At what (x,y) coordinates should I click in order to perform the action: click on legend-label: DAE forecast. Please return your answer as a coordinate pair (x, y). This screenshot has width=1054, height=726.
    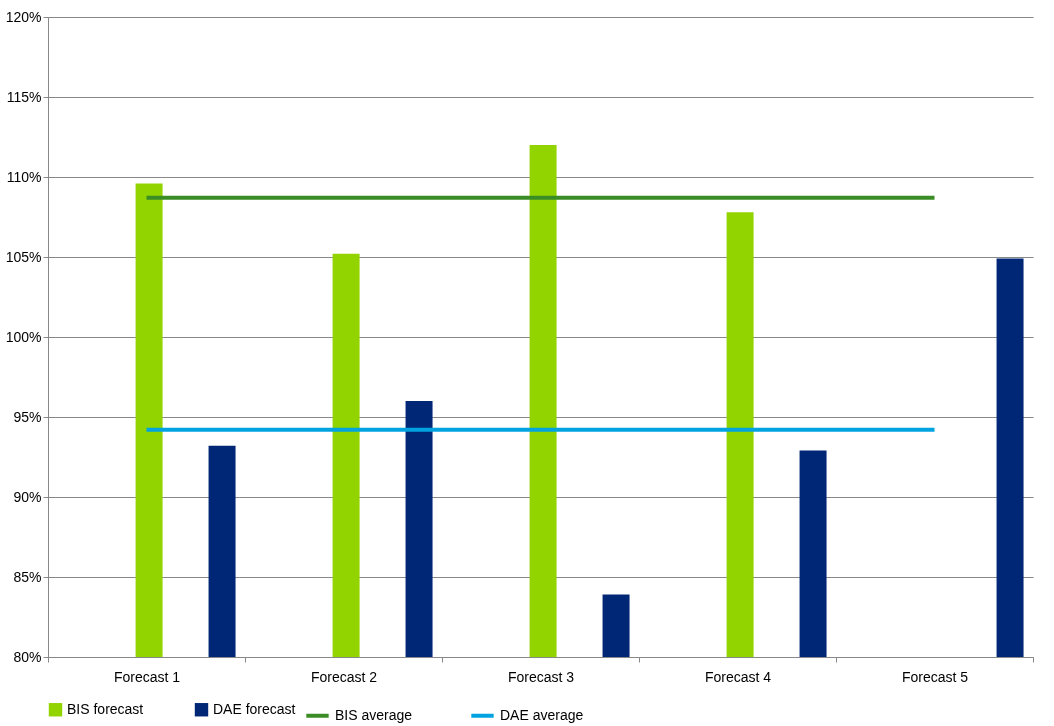
    Looking at the image, I should click on (254, 708).